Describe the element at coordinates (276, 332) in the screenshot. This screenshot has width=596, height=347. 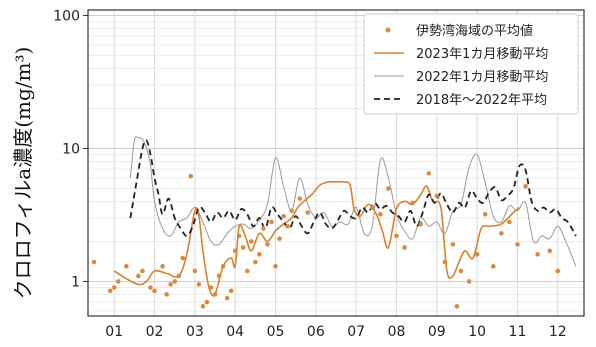
I see `x-tick-label: 05` at that location.